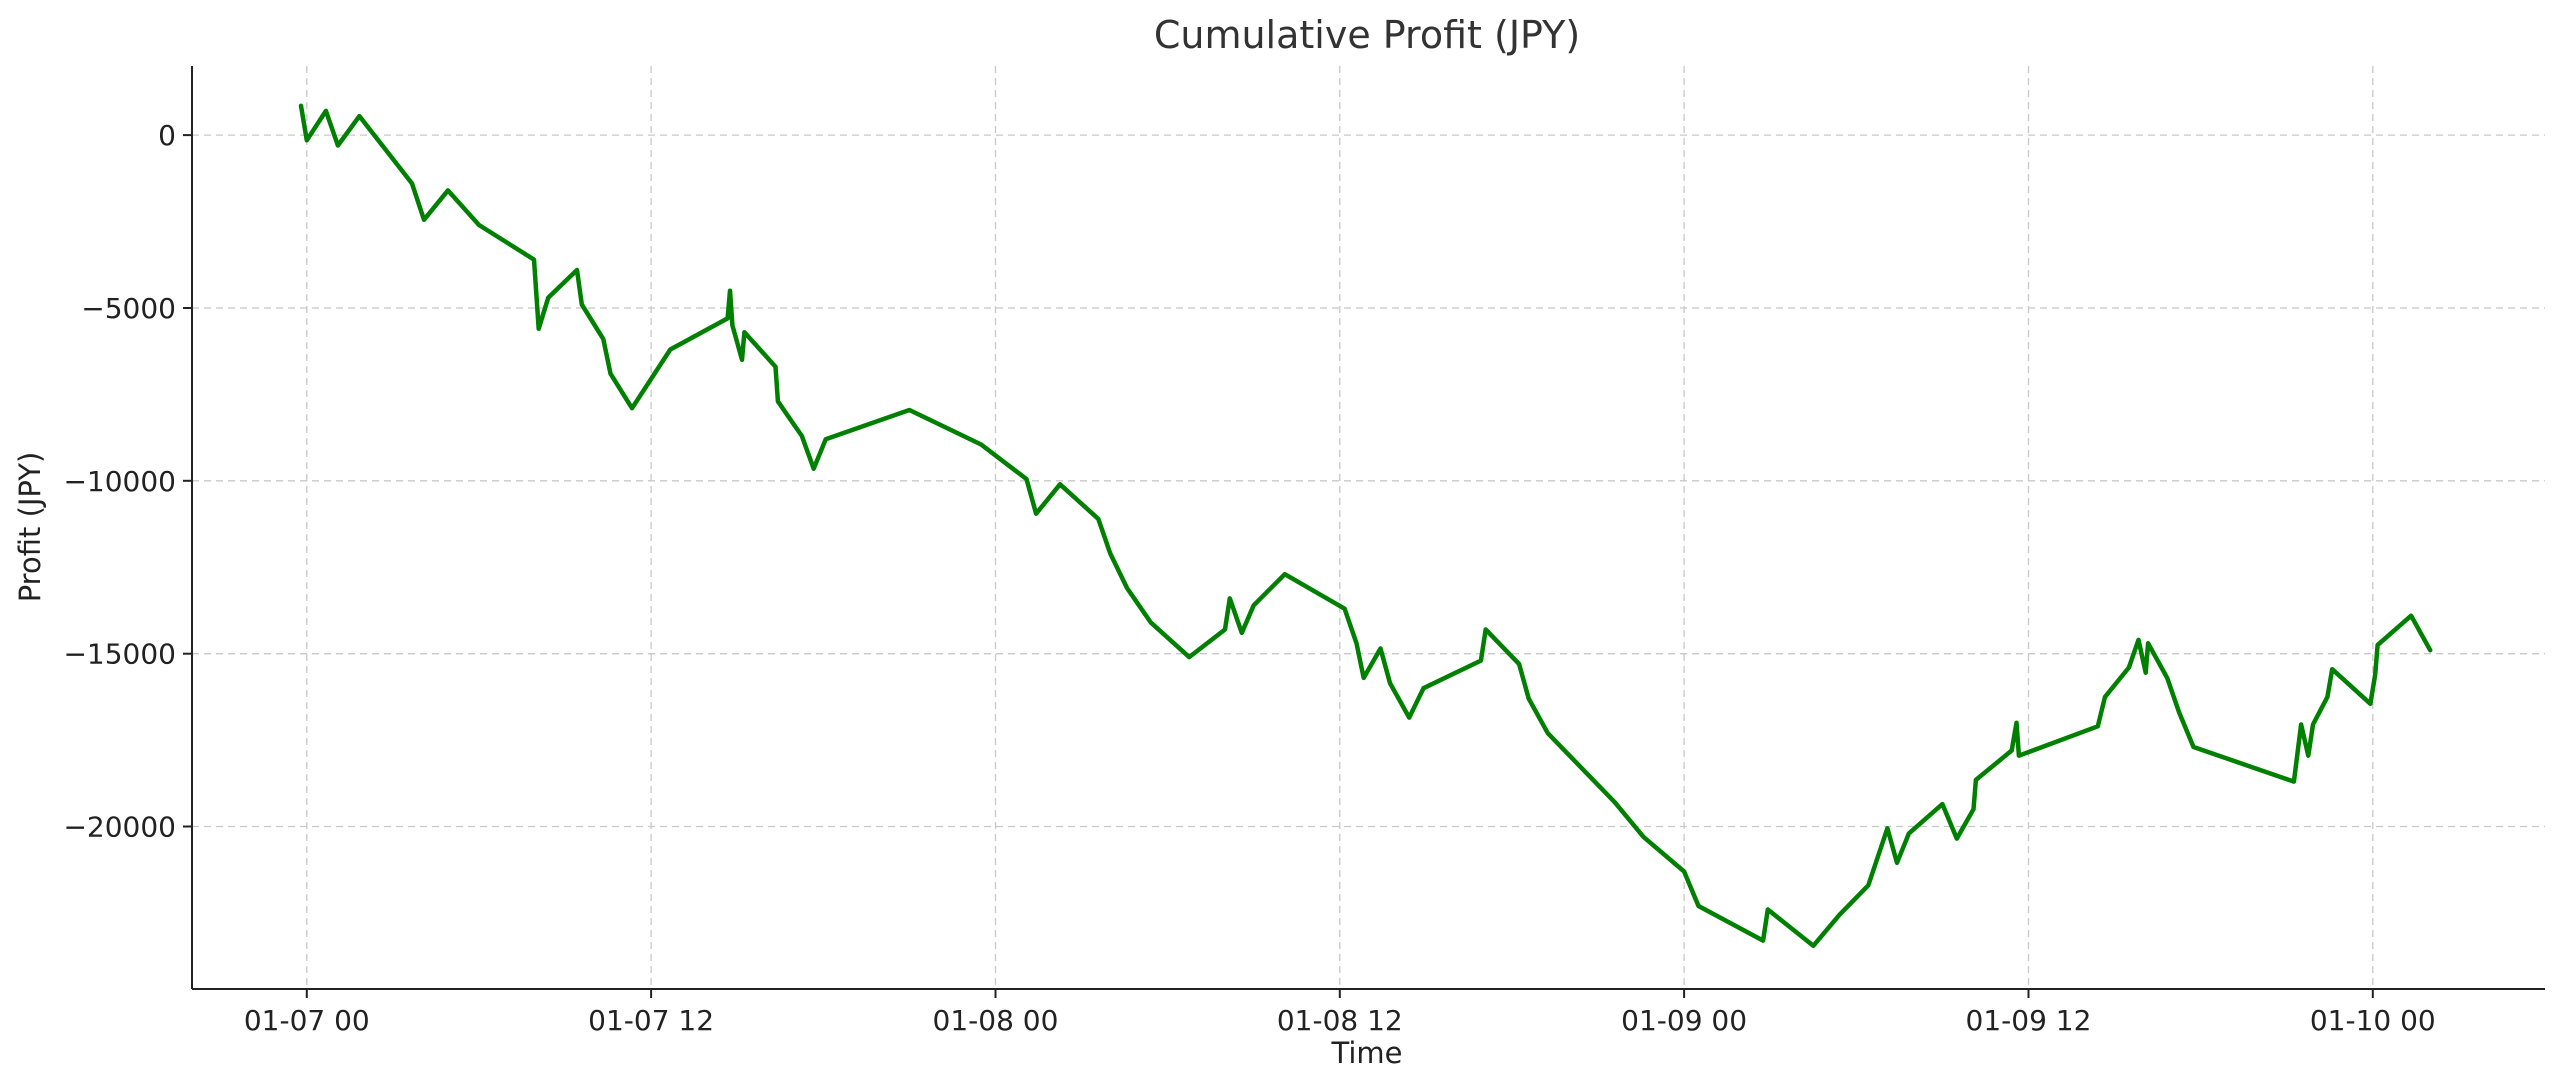  I want to click on x-tick-label: 01-09 00, so click(1684, 1020).